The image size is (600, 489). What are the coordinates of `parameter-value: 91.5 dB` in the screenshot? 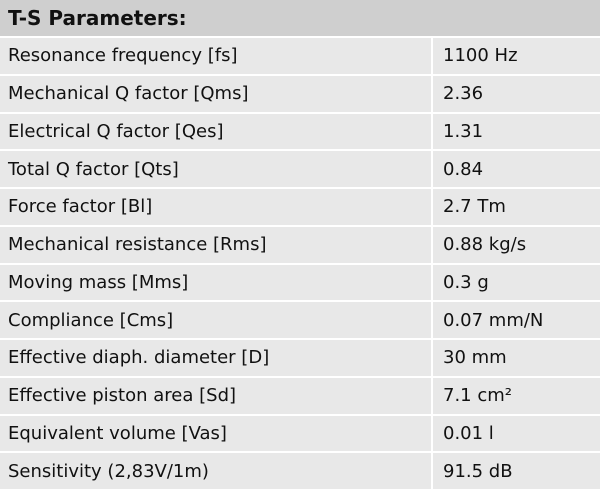 It's located at (516, 471).